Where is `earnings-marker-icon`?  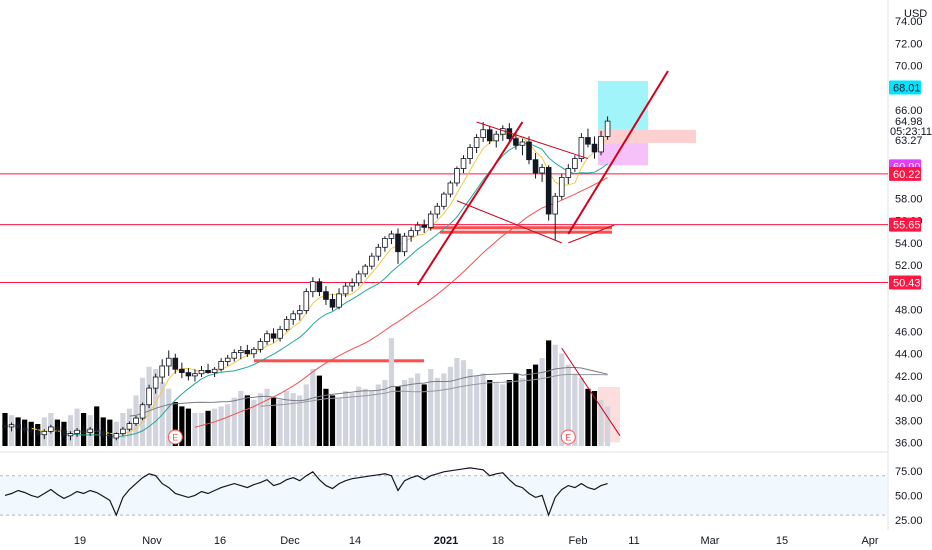
earnings-marker-icon is located at coordinates (568, 437).